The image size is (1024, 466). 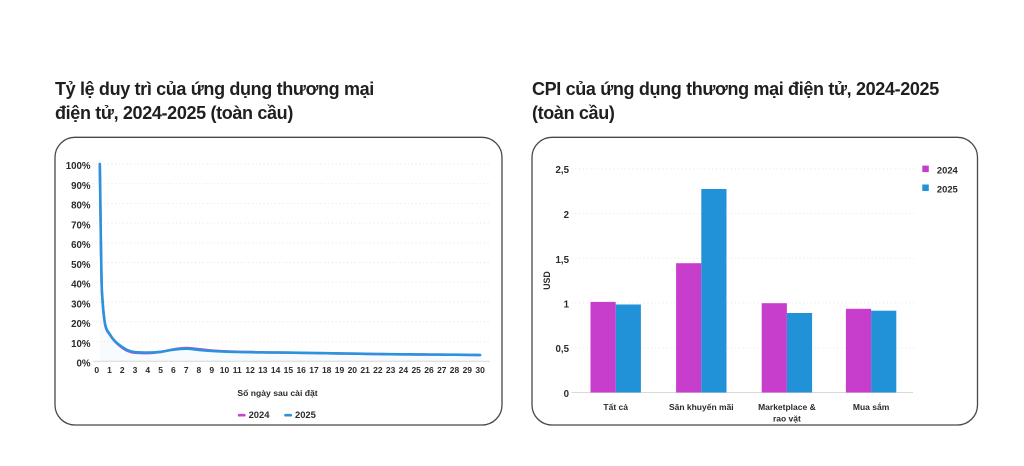 What do you see at coordinates (442, 370) in the screenshot?
I see `svg-text: 27` at bounding box center [442, 370].